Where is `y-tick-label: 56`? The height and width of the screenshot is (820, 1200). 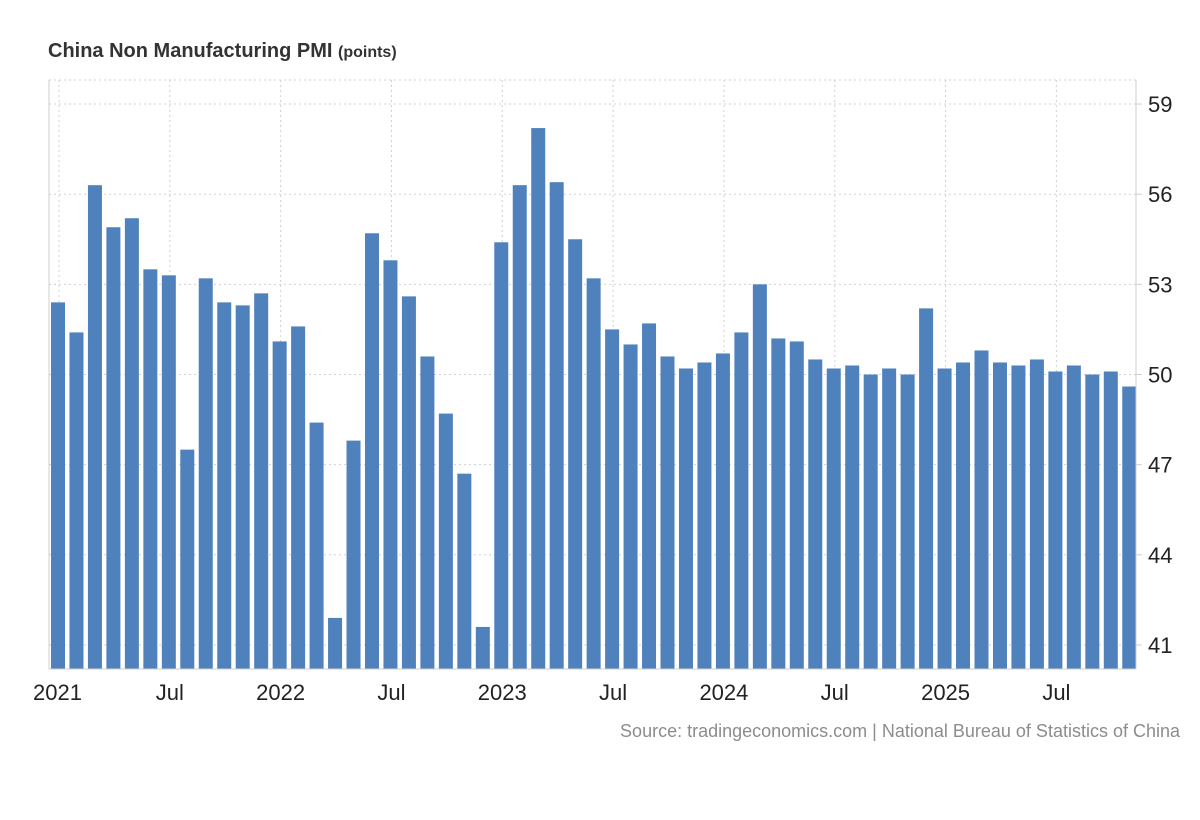
y-tick-label: 56 is located at coordinates (1160, 194).